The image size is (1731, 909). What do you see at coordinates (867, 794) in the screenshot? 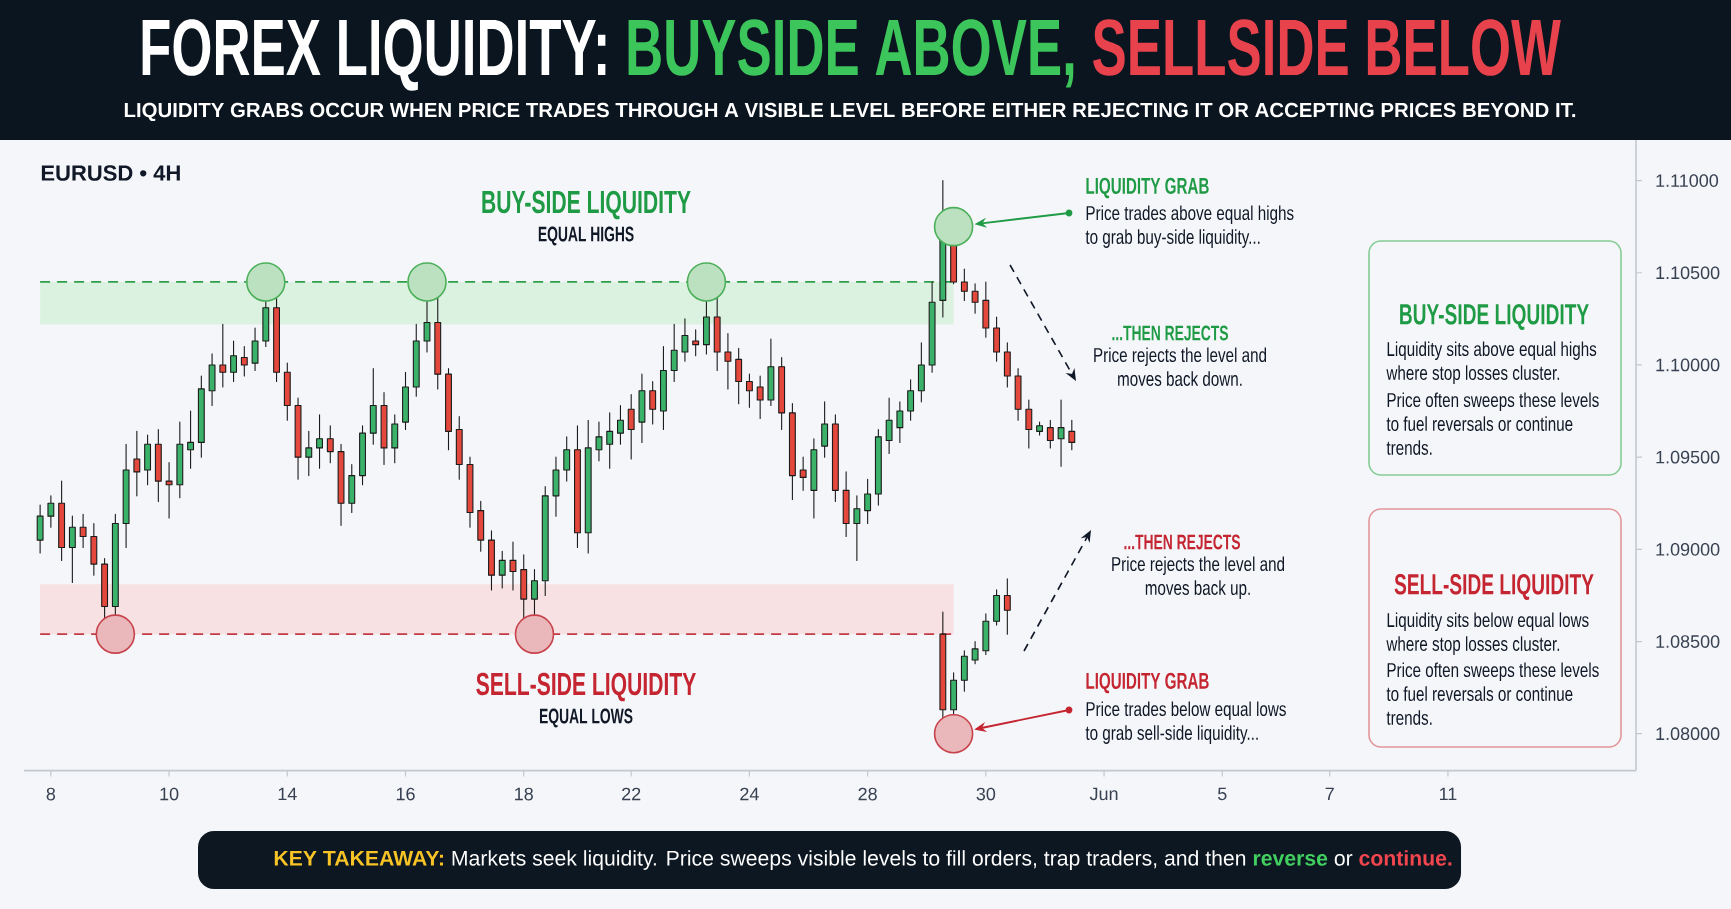
I see `x-tick-label: 28` at bounding box center [867, 794].